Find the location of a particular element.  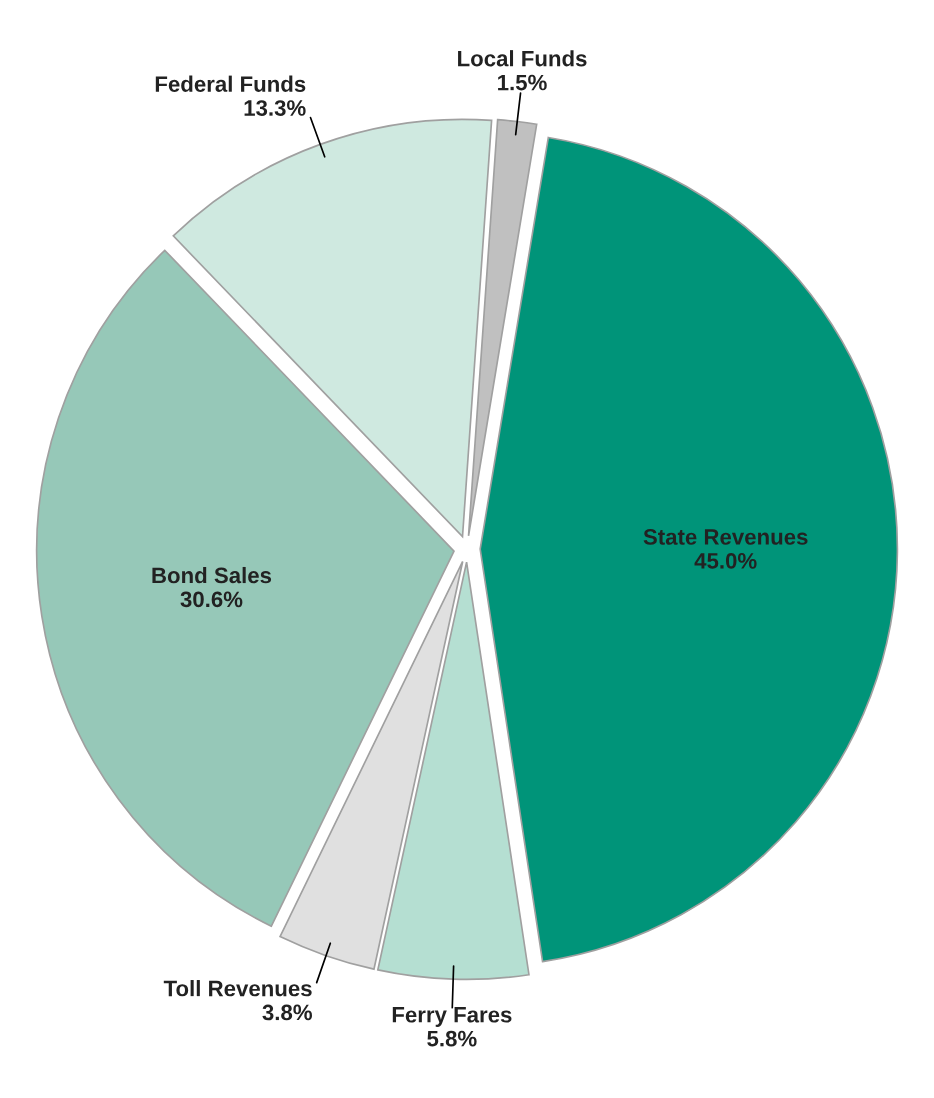

slice-label: Bond Sales is located at coordinates (212, 575).